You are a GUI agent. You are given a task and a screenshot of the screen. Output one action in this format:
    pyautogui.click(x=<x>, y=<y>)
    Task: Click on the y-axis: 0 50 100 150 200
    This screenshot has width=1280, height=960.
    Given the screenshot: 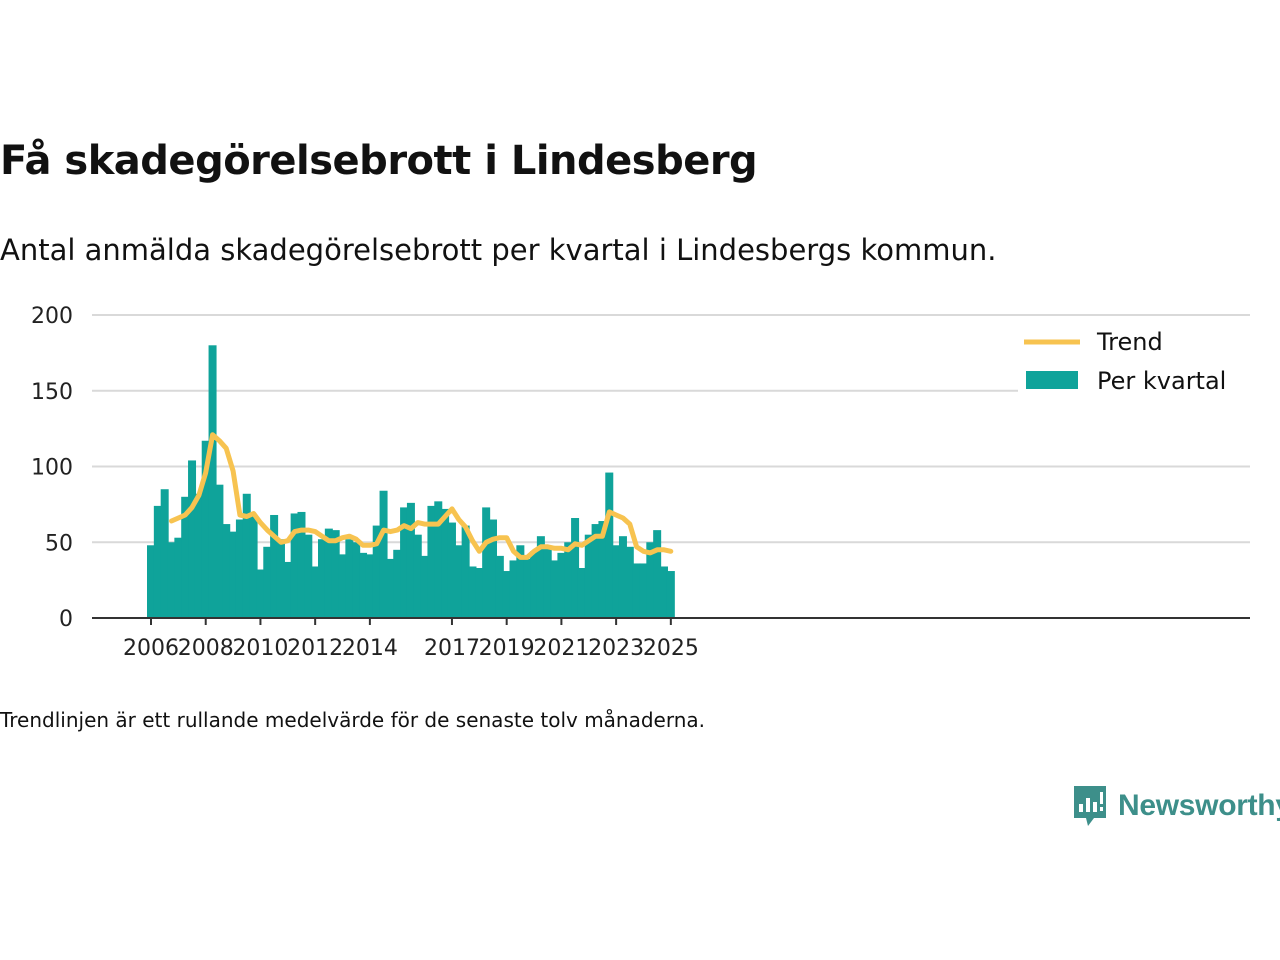 What is the action you would take?
    pyautogui.click(x=52, y=468)
    